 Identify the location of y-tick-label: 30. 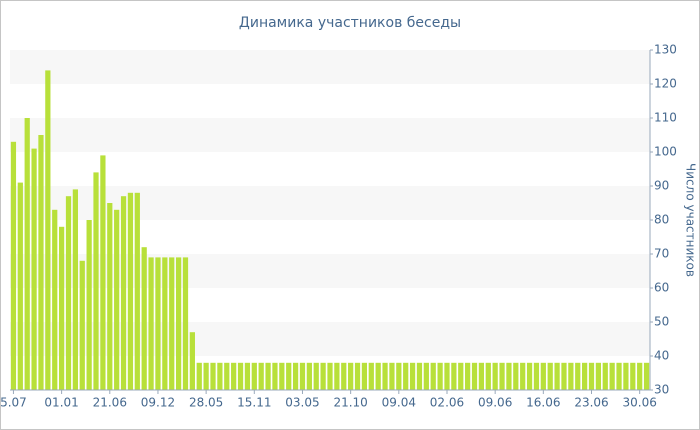
(661, 390).